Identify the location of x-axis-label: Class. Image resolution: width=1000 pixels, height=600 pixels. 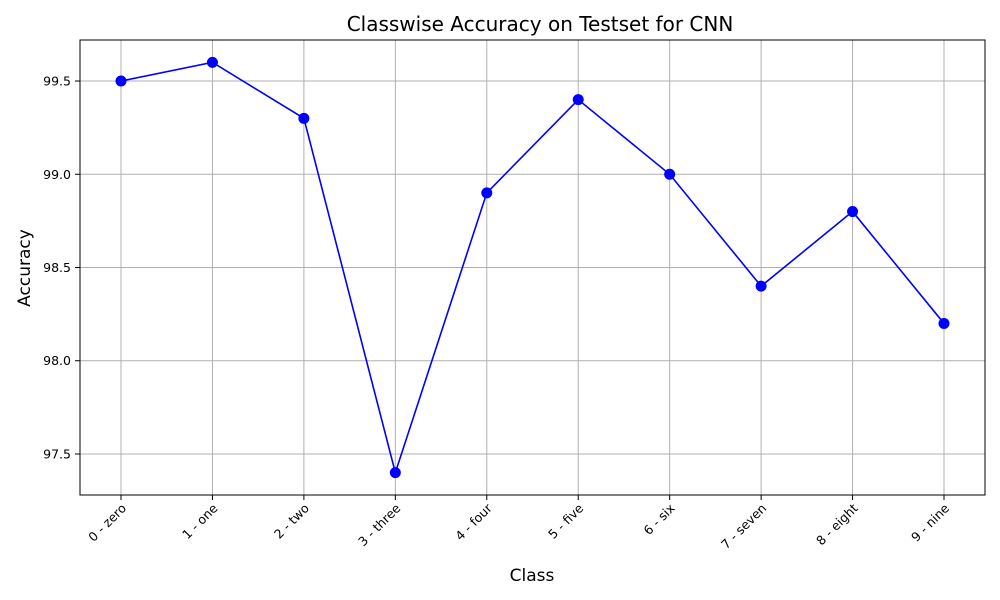
(532, 576).